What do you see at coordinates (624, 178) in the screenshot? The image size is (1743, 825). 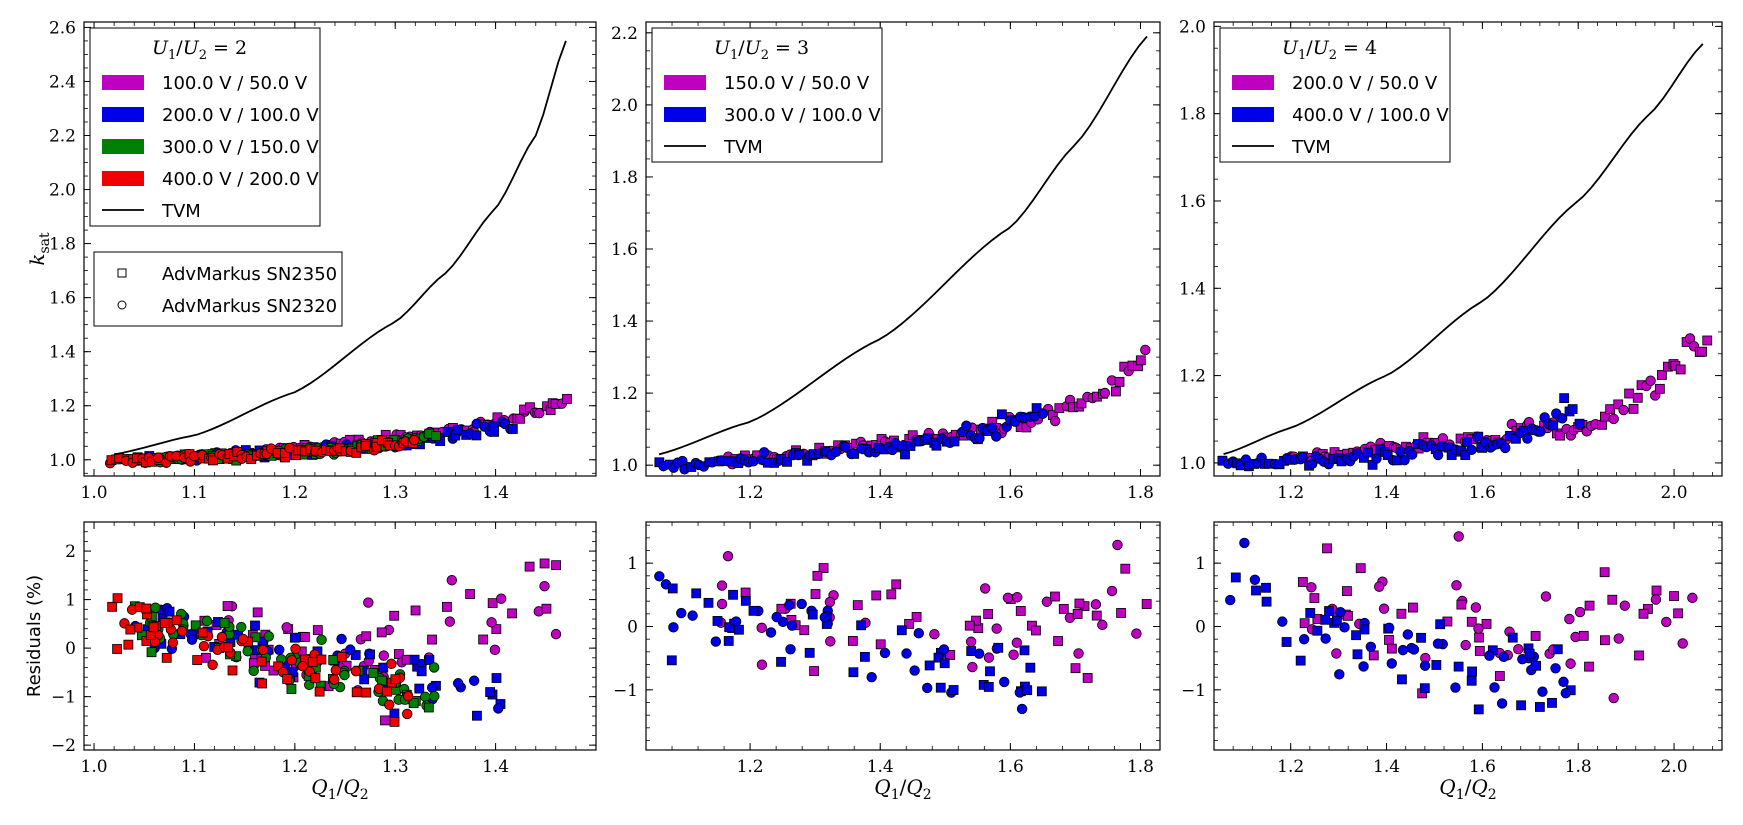 I see `y-tick-label: 1.8` at bounding box center [624, 178].